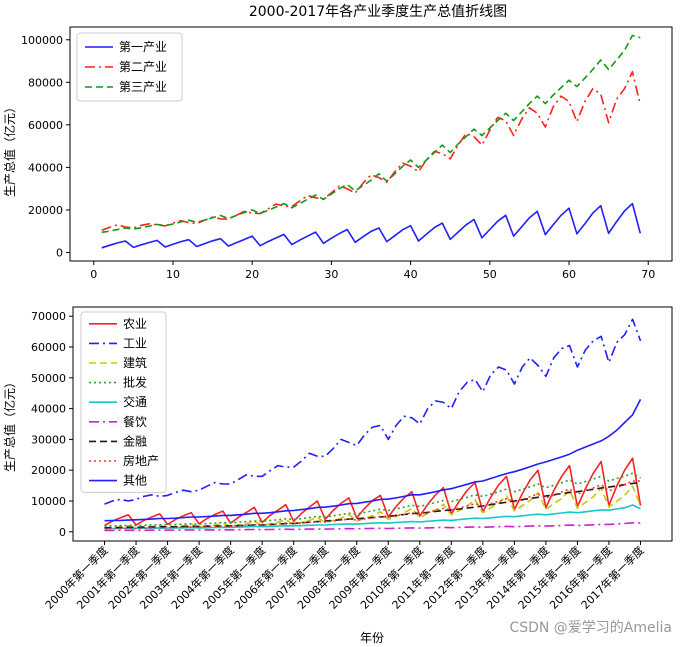 The width and height of the screenshot is (686, 647). What do you see at coordinates (135, 382) in the screenshot?
I see `legend-label: 批发` at bounding box center [135, 382].